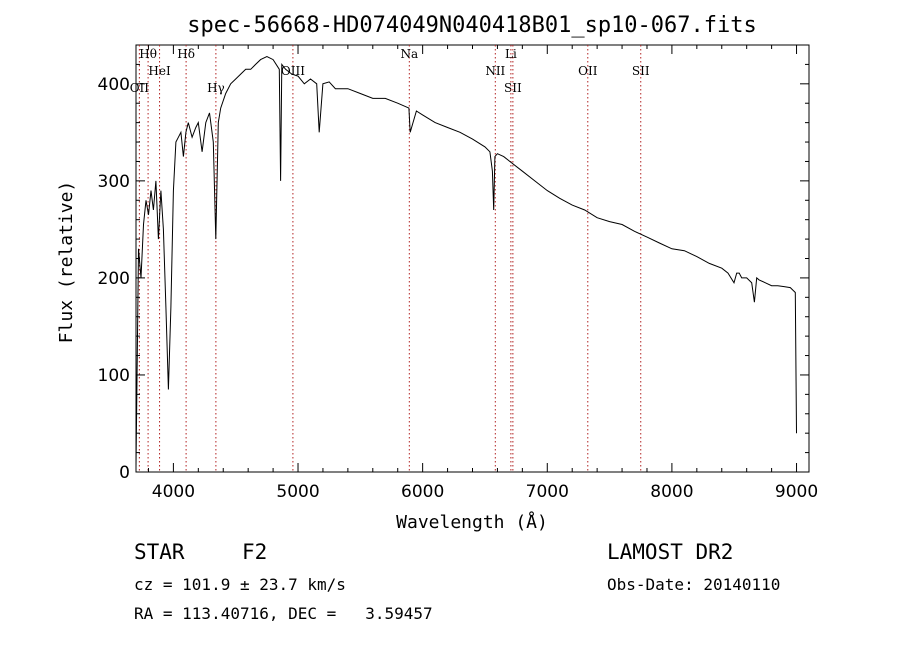  Describe the element at coordinates (186, 54) in the screenshot. I see `line-marker-label: Hδ` at that location.